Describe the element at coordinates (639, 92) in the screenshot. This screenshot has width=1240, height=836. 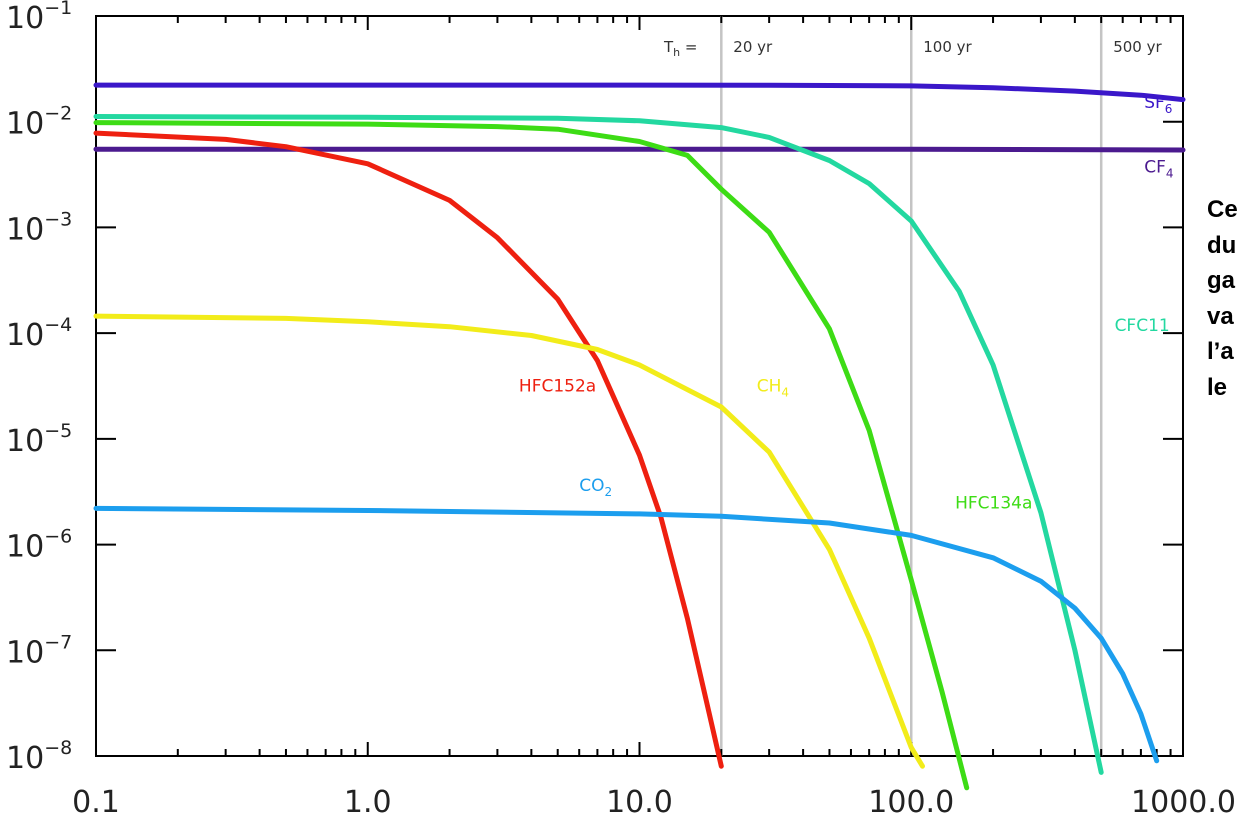
I see `series-line-sf6` at that location.